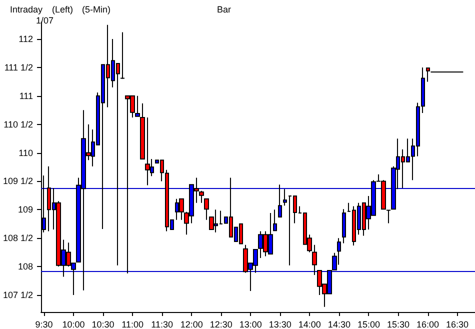 The width and height of the screenshot is (475, 329). I want to click on x-tick-label: 10:00, so click(73, 324).